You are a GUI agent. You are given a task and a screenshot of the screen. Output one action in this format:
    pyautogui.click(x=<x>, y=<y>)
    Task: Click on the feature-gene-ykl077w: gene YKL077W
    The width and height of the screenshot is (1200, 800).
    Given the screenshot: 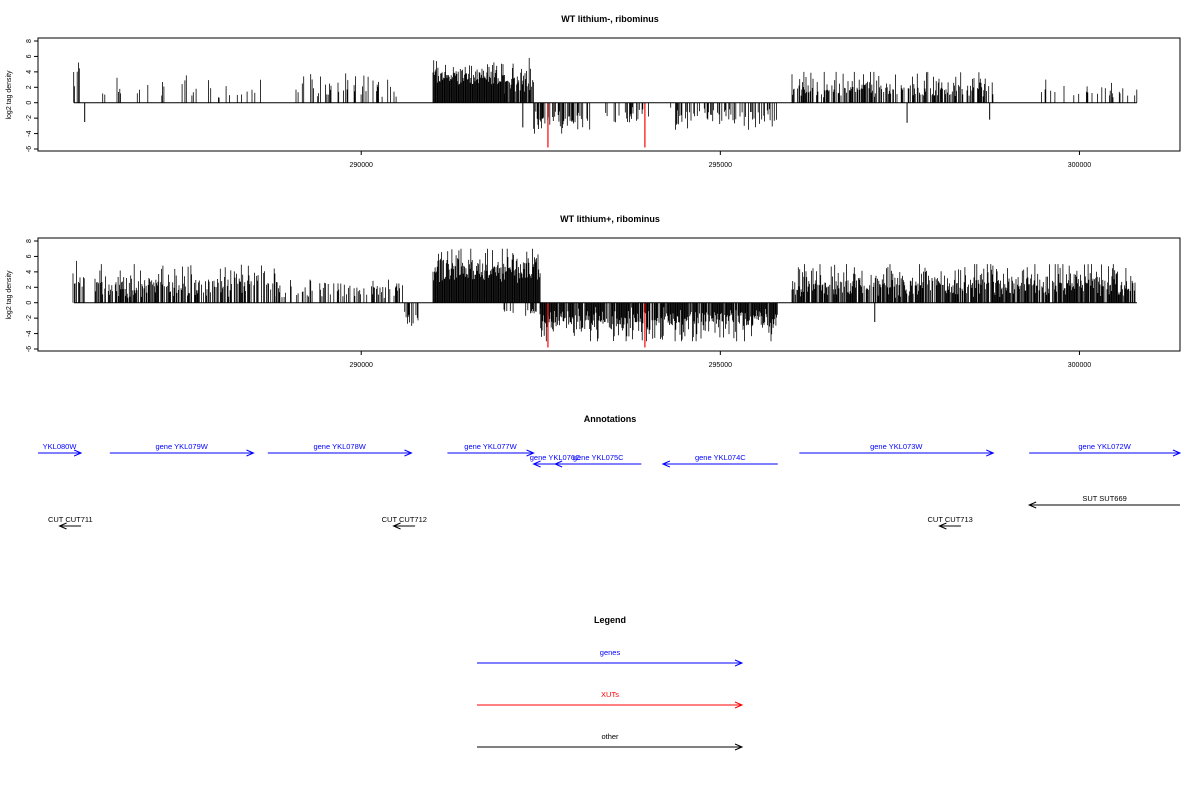 What is the action you would take?
    pyautogui.click(x=491, y=449)
    